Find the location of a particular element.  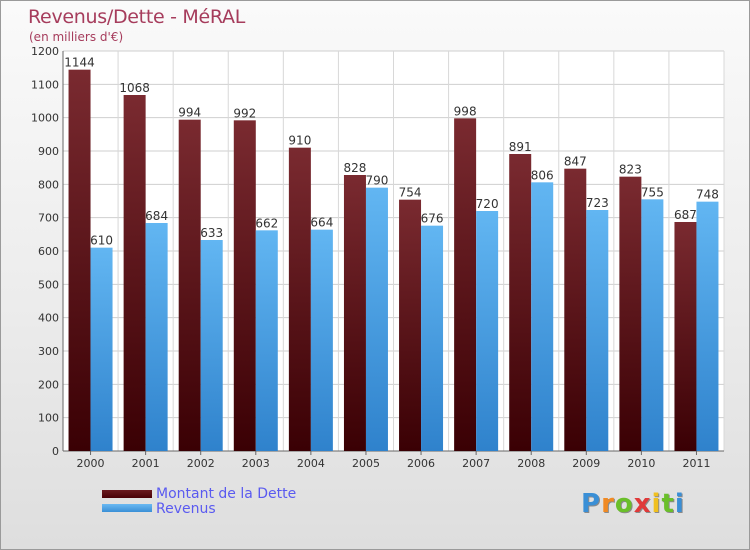

x-tick-label: 2004 is located at coordinates (311, 463).